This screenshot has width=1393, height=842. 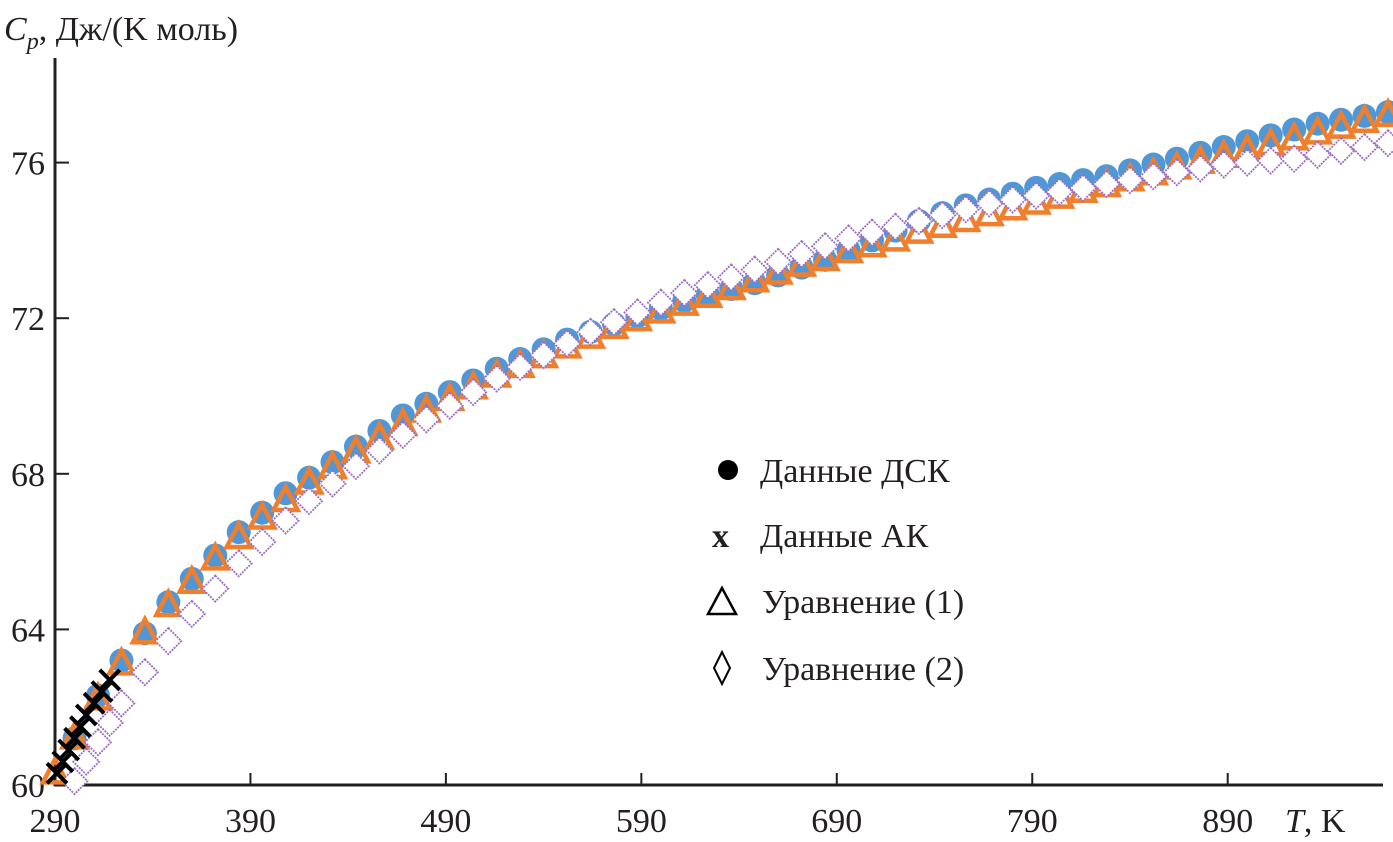 What do you see at coordinates (834, 471) in the screenshot?
I see `legend-item-dsc: Данные ДСК` at bounding box center [834, 471].